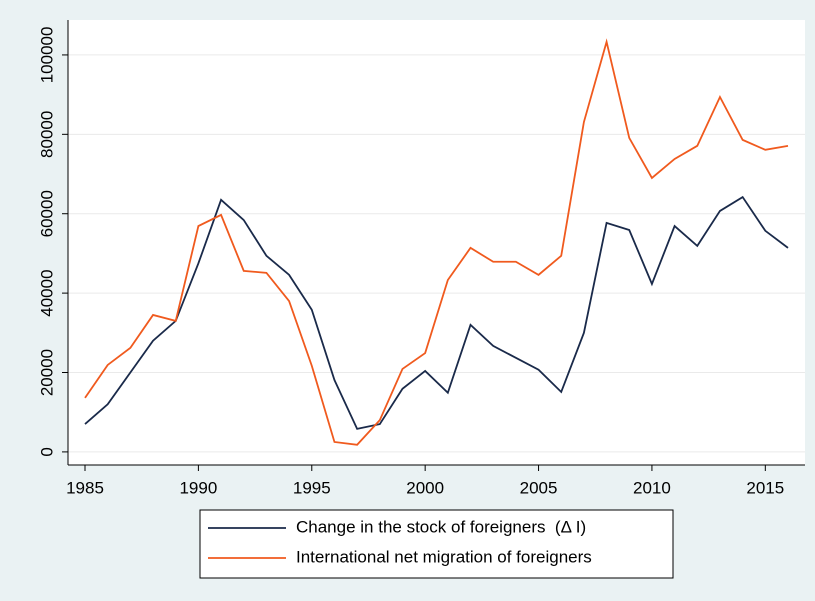  I want to click on y-tick-label: 80000, so click(46, 134).